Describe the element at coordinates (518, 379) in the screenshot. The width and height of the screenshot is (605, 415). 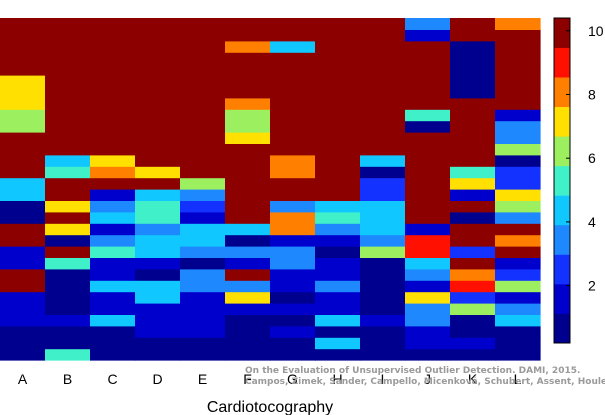
I see `x-tick-label-L: L` at that location.